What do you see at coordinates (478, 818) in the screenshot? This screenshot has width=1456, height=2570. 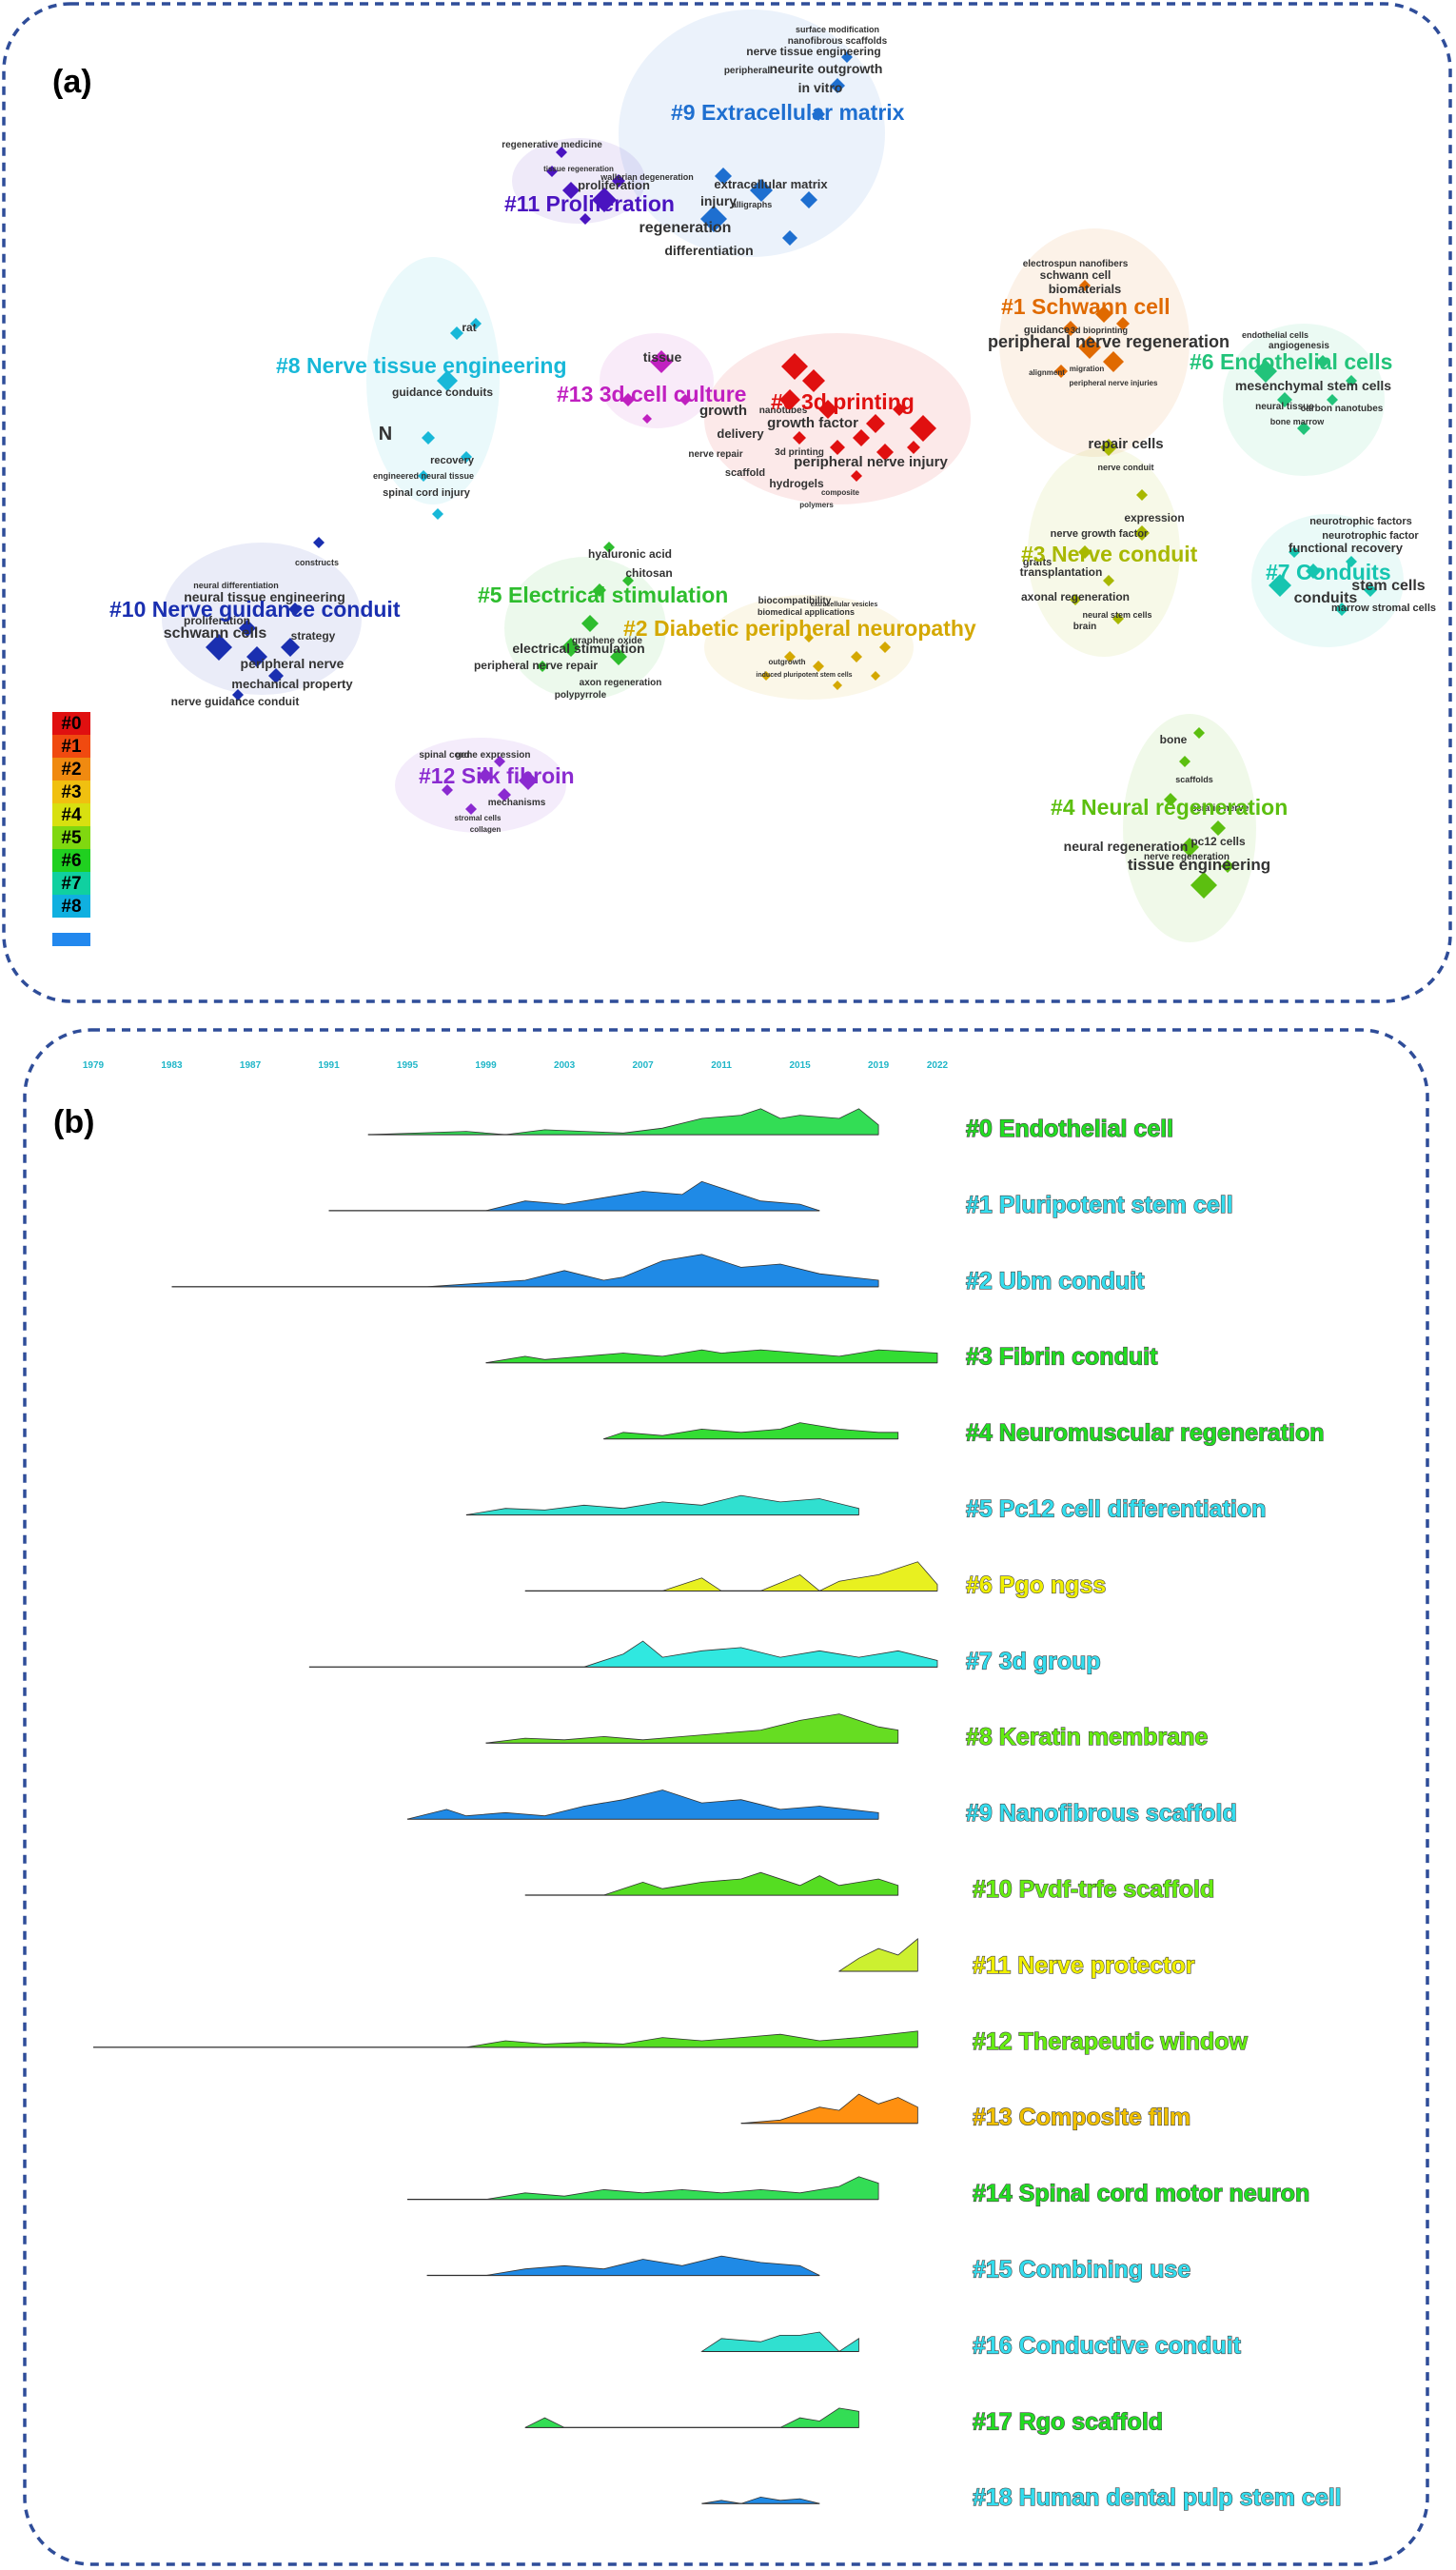 I see `term-label: stromal cells` at bounding box center [478, 818].